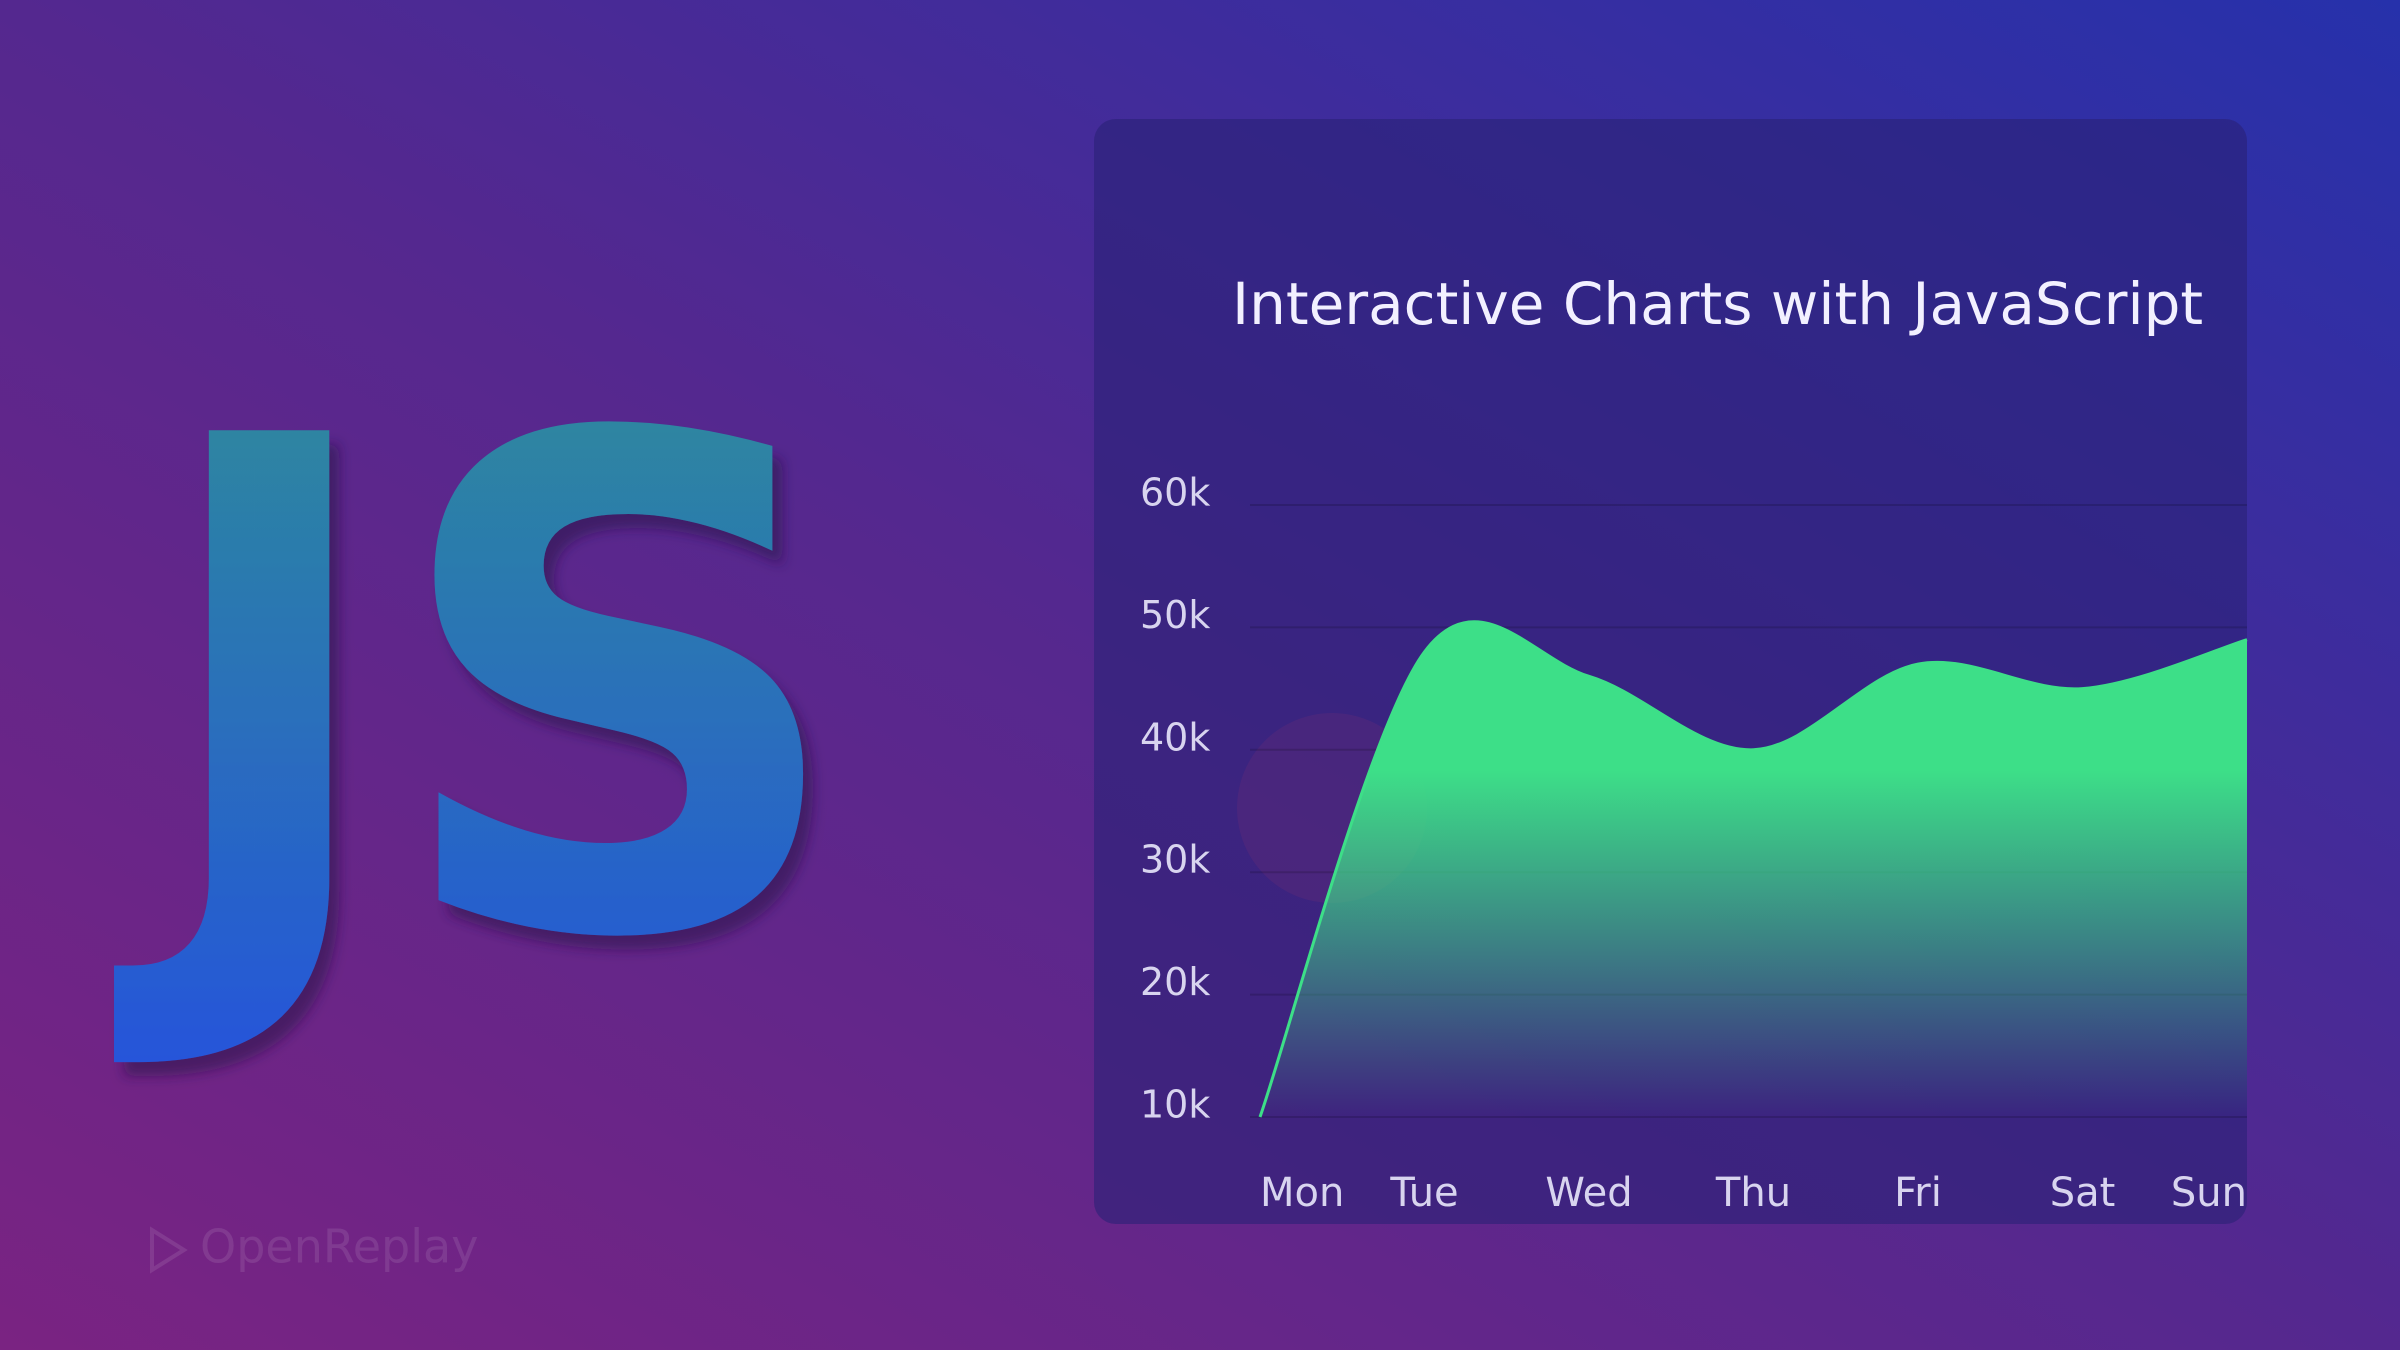 The image size is (2400, 1350). I want to click on x-tick-label: Mon, so click(1302, 1193).